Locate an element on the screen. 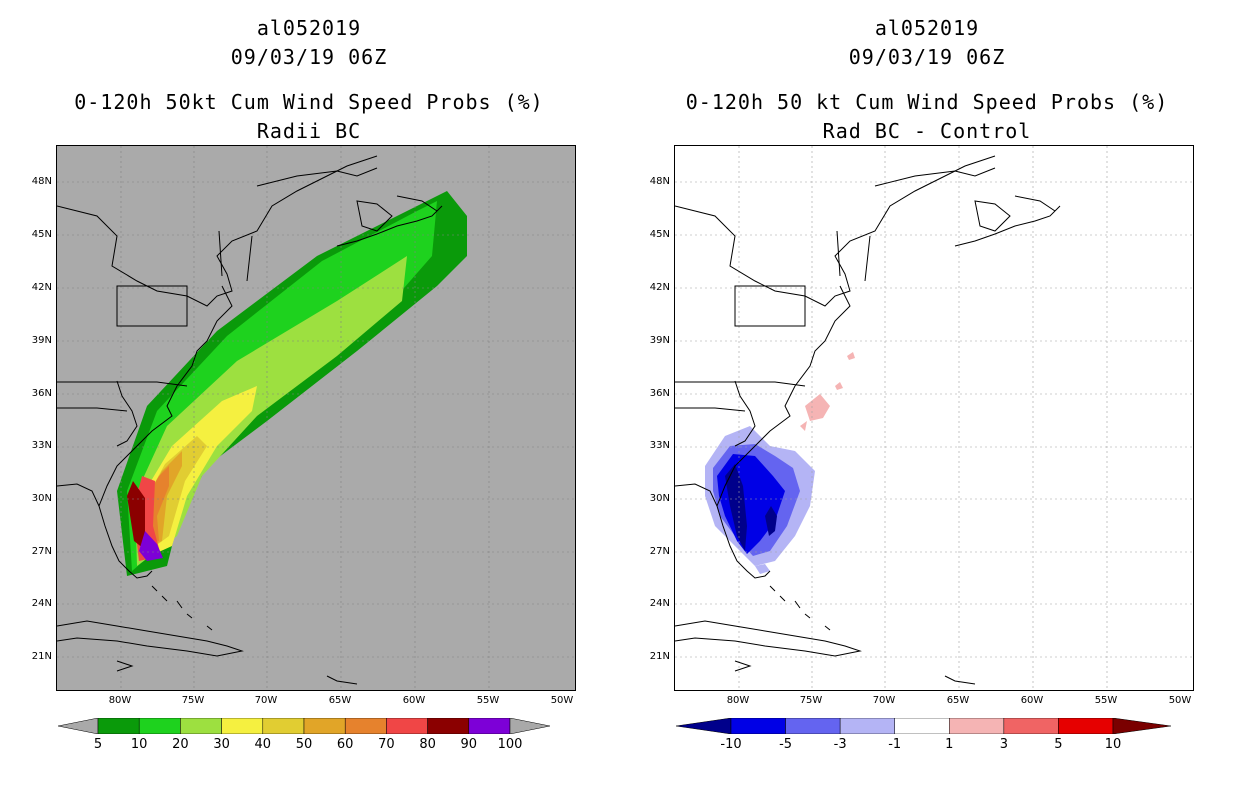 Image resolution: width=1236 pixels, height=800 pixels. colorbar-label: 30 is located at coordinates (221, 744).